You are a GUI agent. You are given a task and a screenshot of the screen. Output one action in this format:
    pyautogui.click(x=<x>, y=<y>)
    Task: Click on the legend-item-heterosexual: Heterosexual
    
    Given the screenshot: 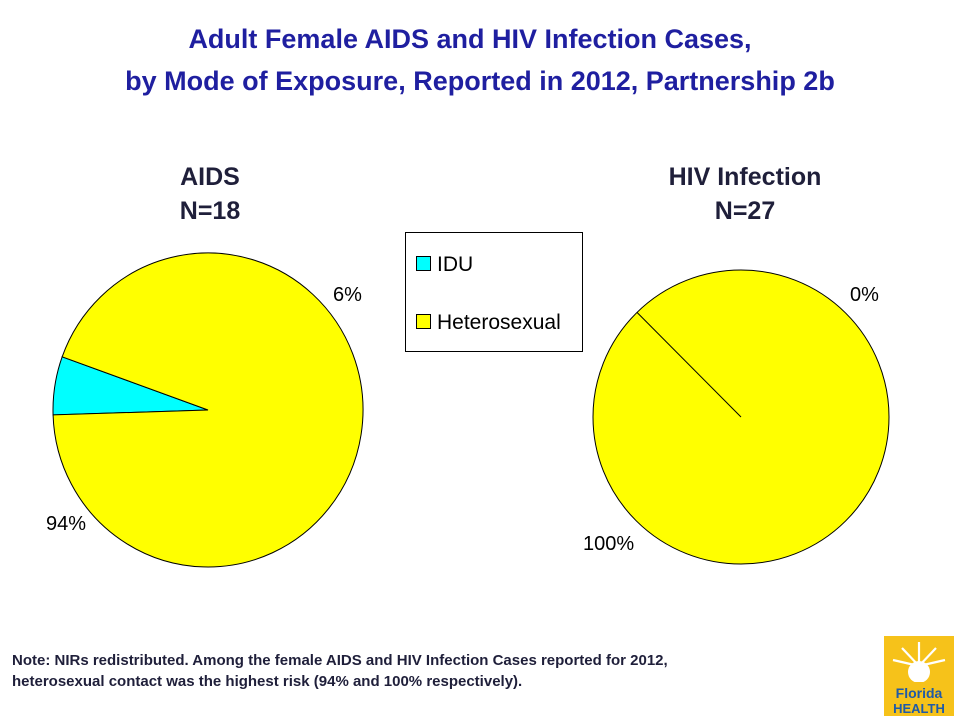 What is the action you would take?
    pyautogui.click(x=488, y=323)
    